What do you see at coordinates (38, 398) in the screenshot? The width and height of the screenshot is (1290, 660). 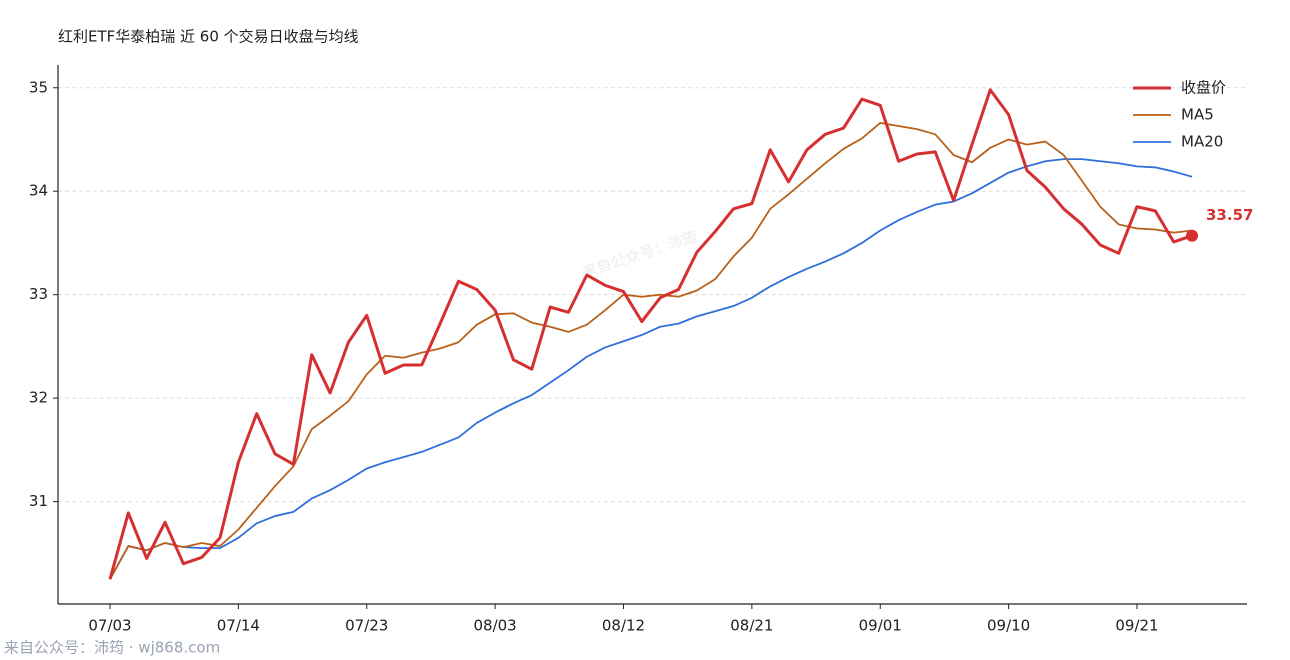 I see `y-tick-label: 32` at bounding box center [38, 398].